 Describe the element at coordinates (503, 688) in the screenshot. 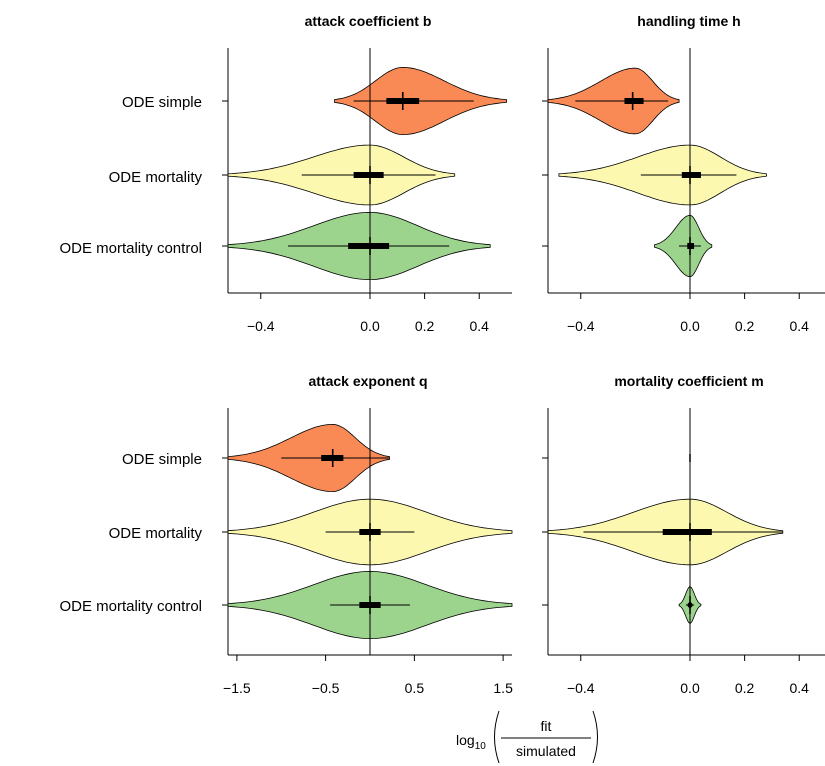

I see `x-tick-label: 1.5` at that location.